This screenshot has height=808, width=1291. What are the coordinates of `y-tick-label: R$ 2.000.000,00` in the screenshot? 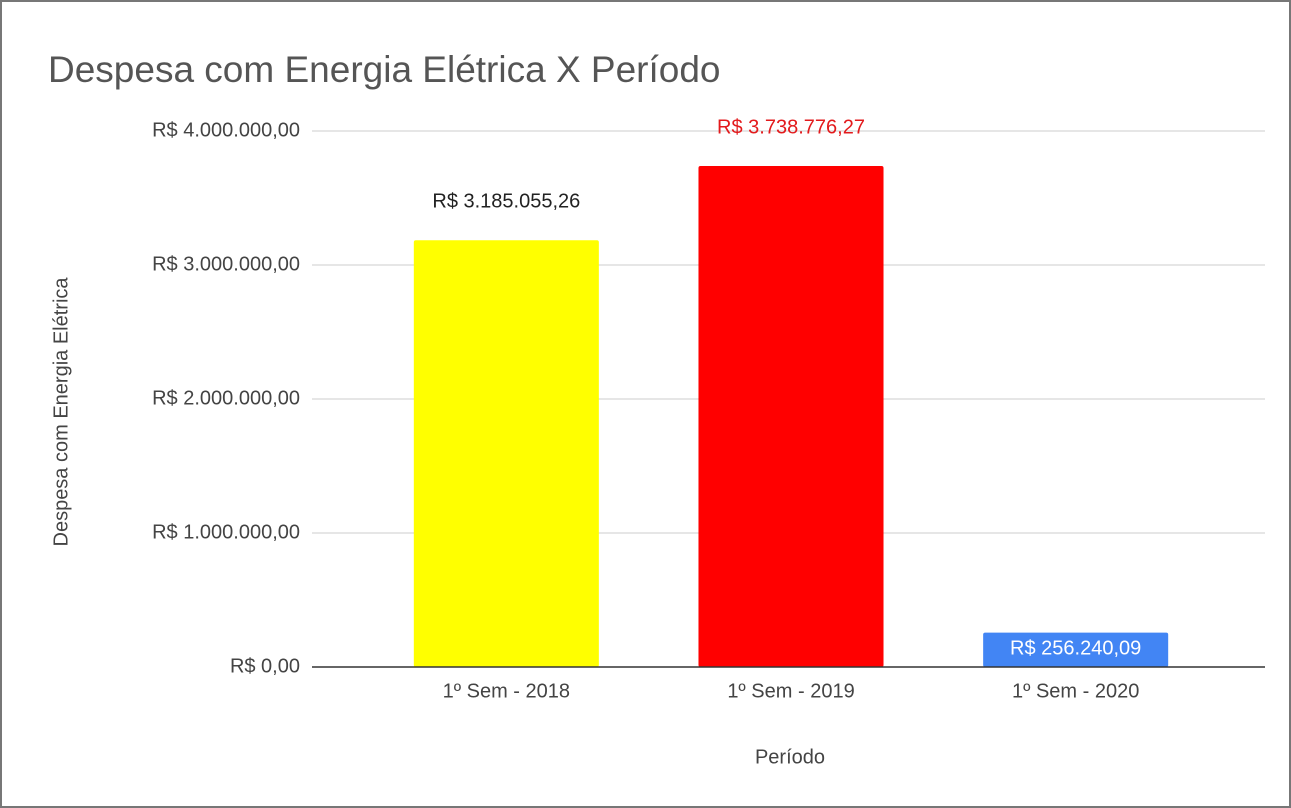 It's located at (226, 398).